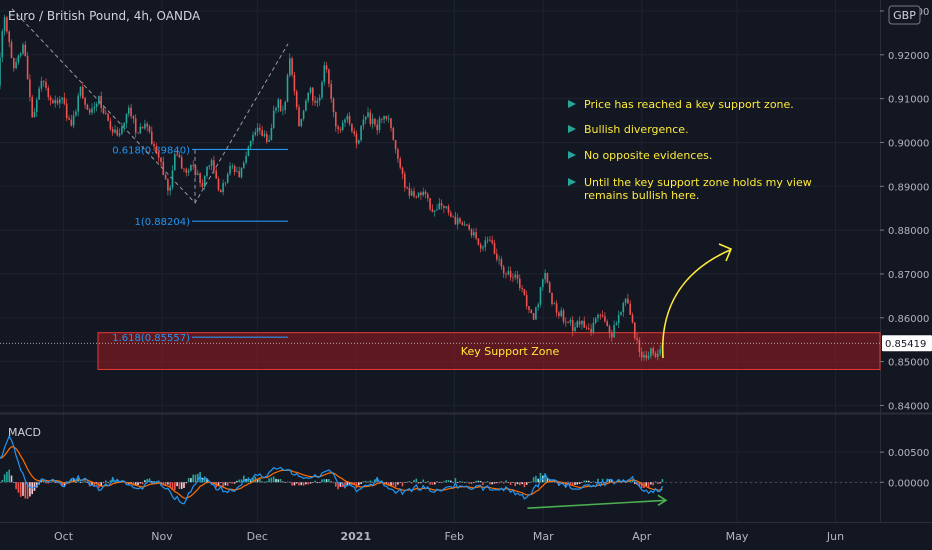 Image resolution: width=932 pixels, height=550 pixels. I want to click on support-zone-box, so click(489, 351).